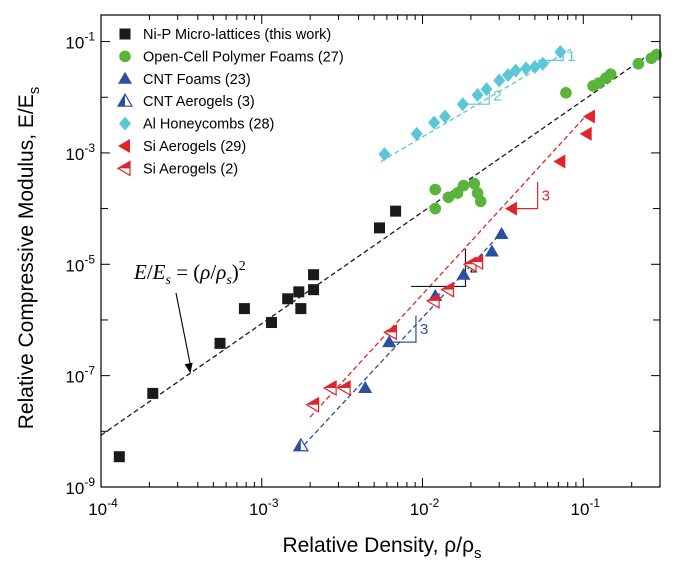 Image resolution: width=676 pixels, height=567 pixels. What do you see at coordinates (190, 169) in the screenshot?
I see `legend-label-6: Si Aerogels (2)` at bounding box center [190, 169].